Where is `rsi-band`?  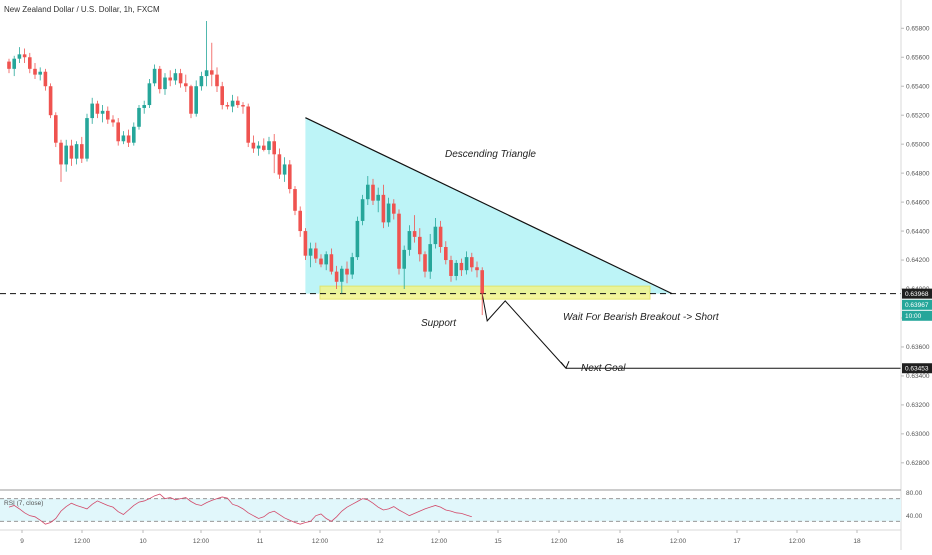
rsi-band is located at coordinates (450, 510).